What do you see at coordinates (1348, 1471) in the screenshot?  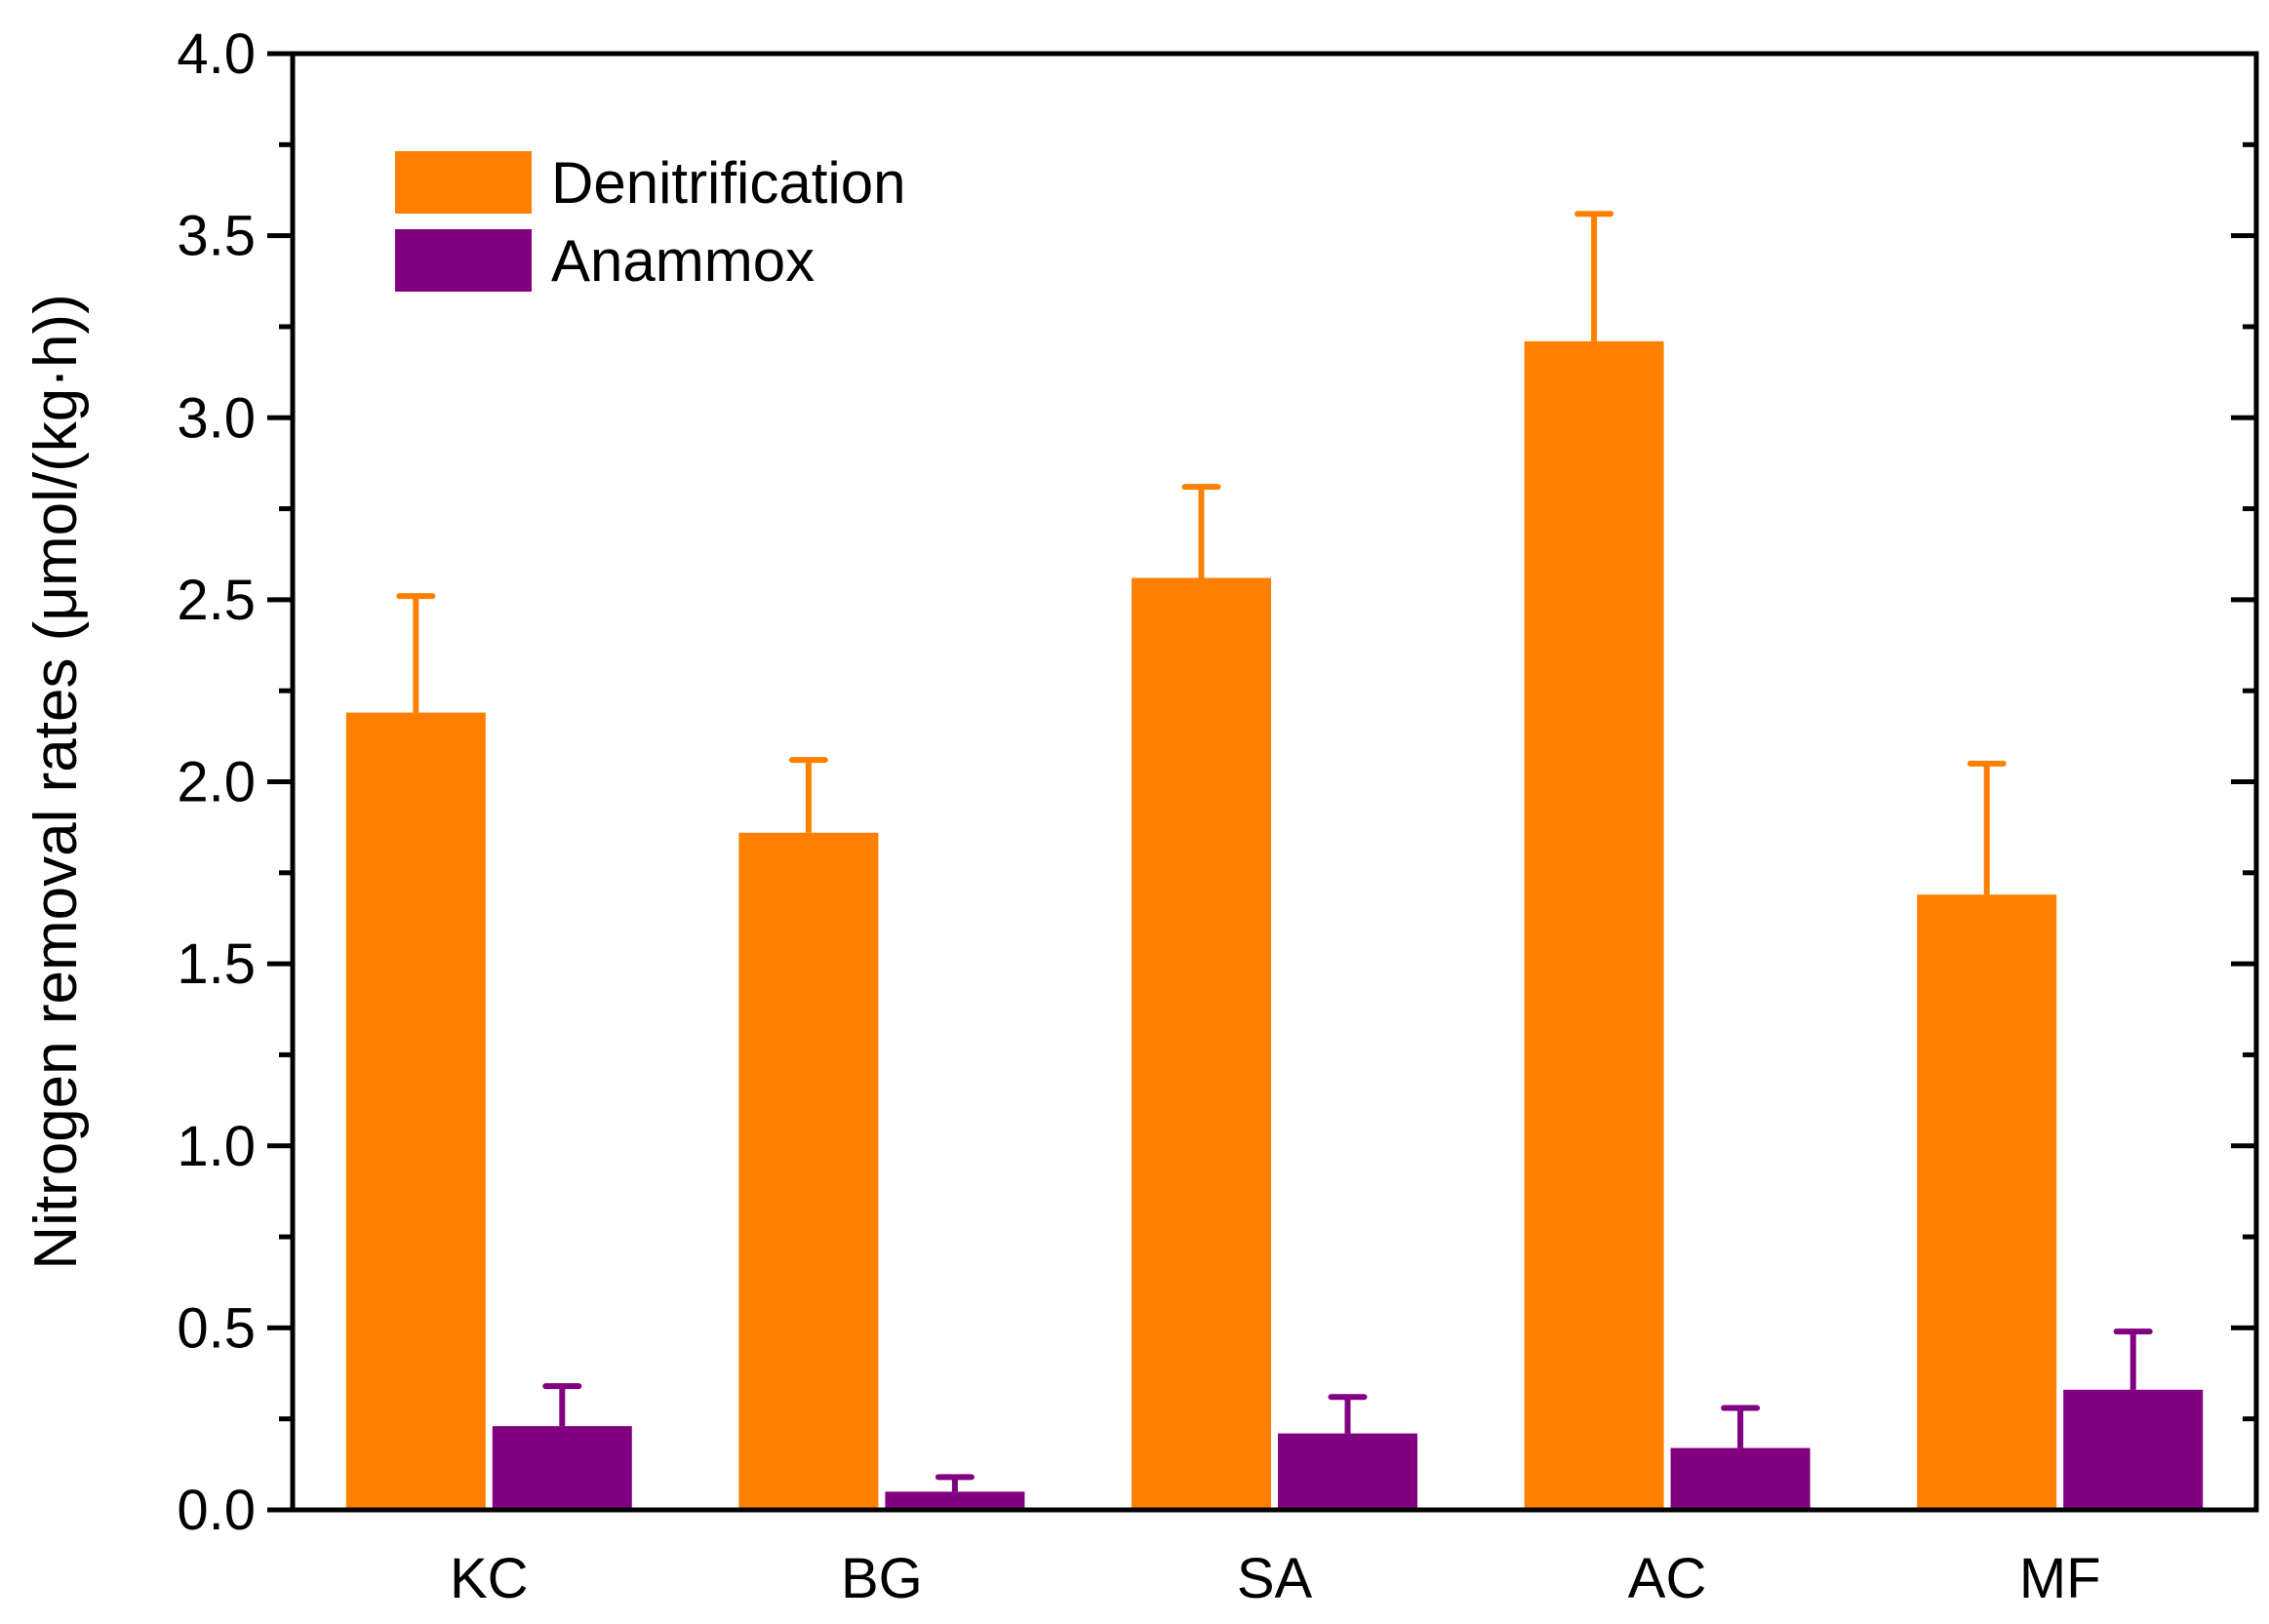 I see `bar-anammox-sa` at bounding box center [1348, 1471].